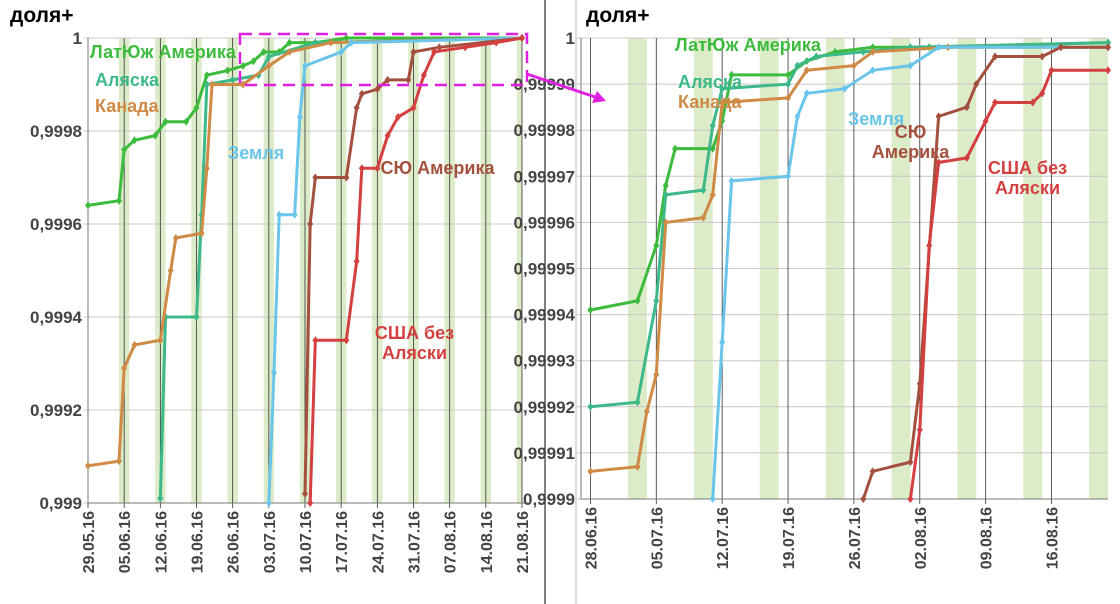  I want to click on y-tick-label: 0,99992, so click(544, 407).